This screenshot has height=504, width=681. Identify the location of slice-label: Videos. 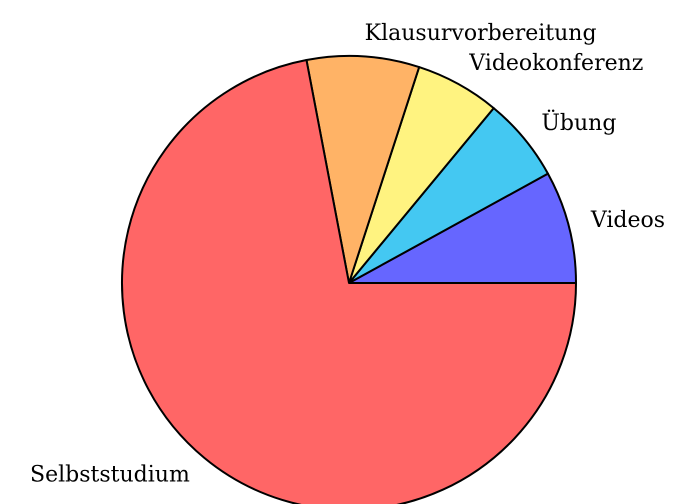
(627, 220).